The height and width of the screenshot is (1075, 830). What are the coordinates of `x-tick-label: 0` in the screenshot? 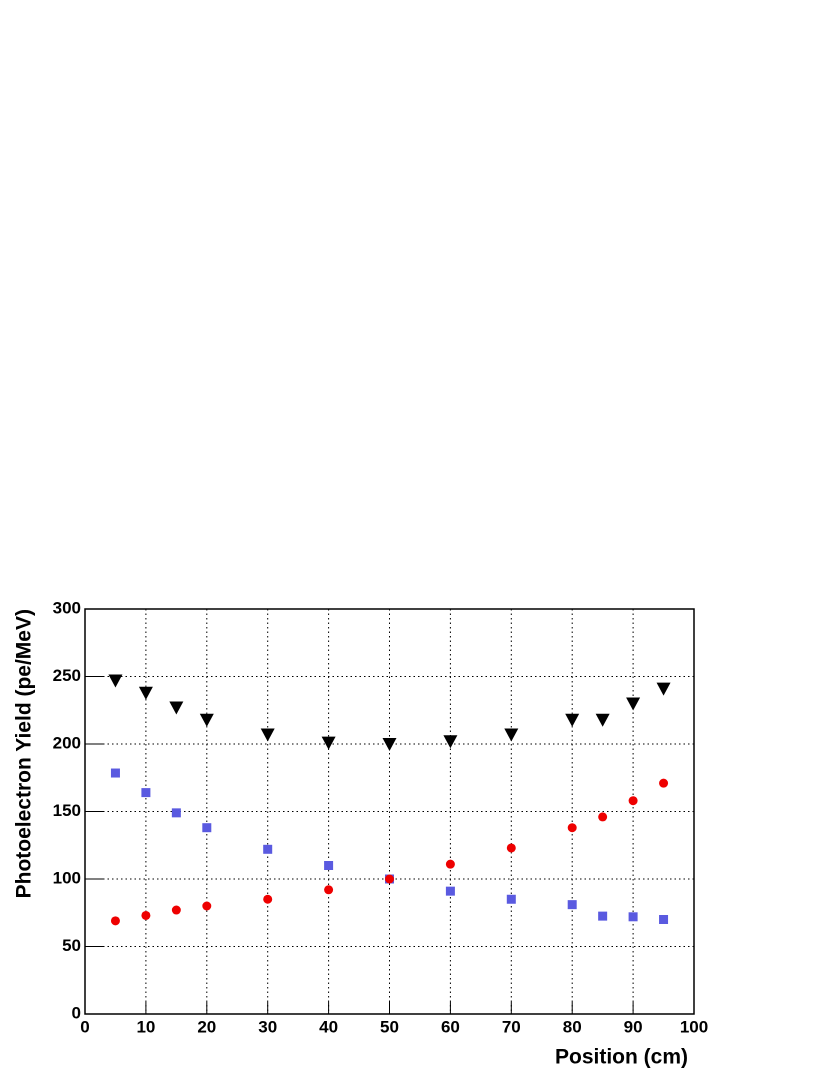 It's located at (84, 1026).